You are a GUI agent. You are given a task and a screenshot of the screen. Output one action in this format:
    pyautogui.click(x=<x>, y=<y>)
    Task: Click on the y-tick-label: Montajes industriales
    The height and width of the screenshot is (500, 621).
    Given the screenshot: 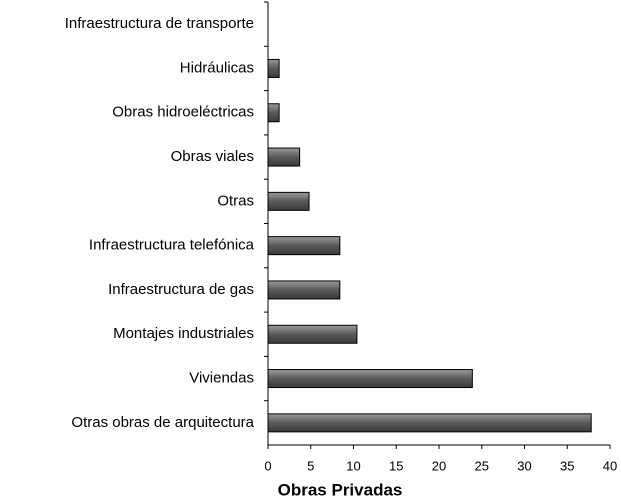 What is the action you would take?
    pyautogui.click(x=183, y=333)
    